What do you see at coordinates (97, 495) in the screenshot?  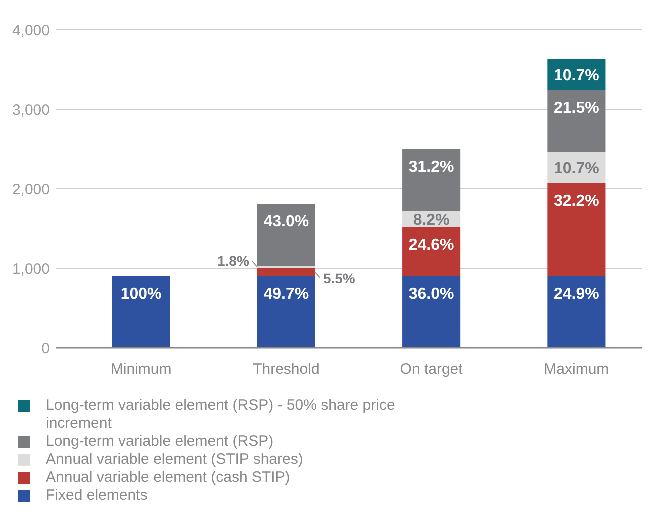 I see `legend-label: Fixed elements` at bounding box center [97, 495].